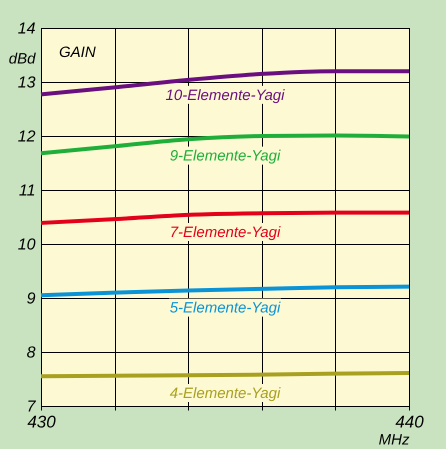  What do you see at coordinates (31, 407) in the screenshot?
I see `y-tick-label: 7` at bounding box center [31, 407].